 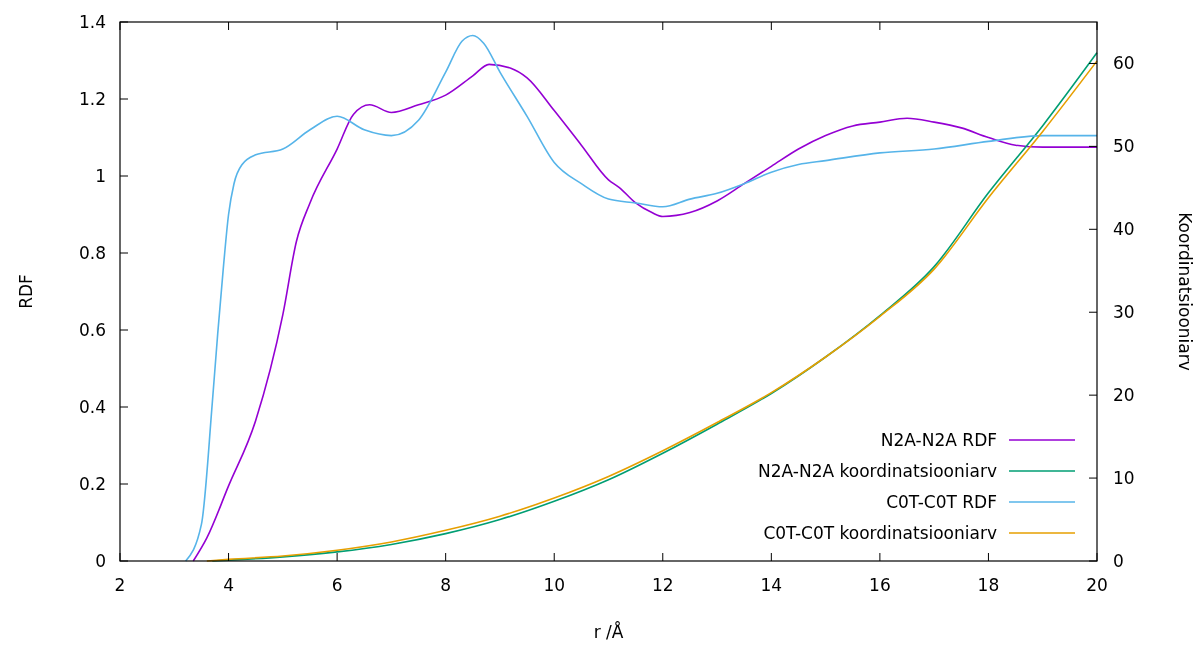 I want to click on y-tick-label: 1.2, so click(x=92, y=98).